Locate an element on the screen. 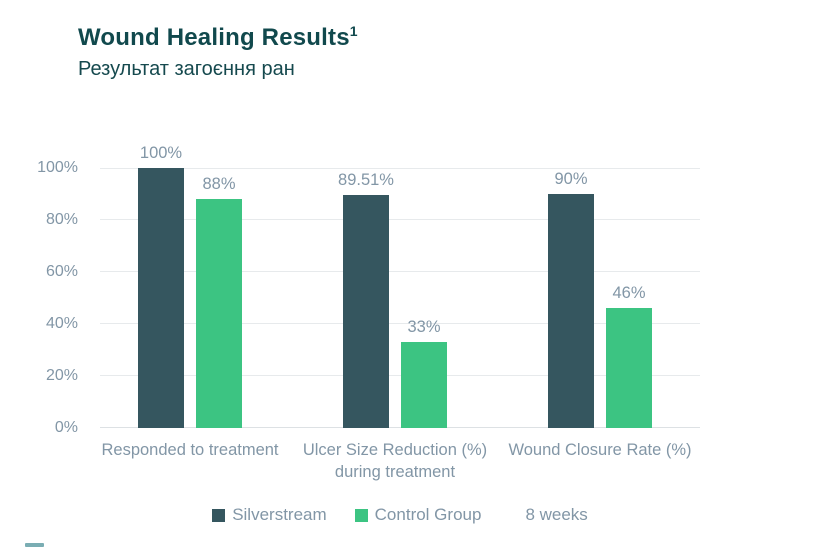  bar-value-label-silverstream-0: 100% is located at coordinates (161, 153).